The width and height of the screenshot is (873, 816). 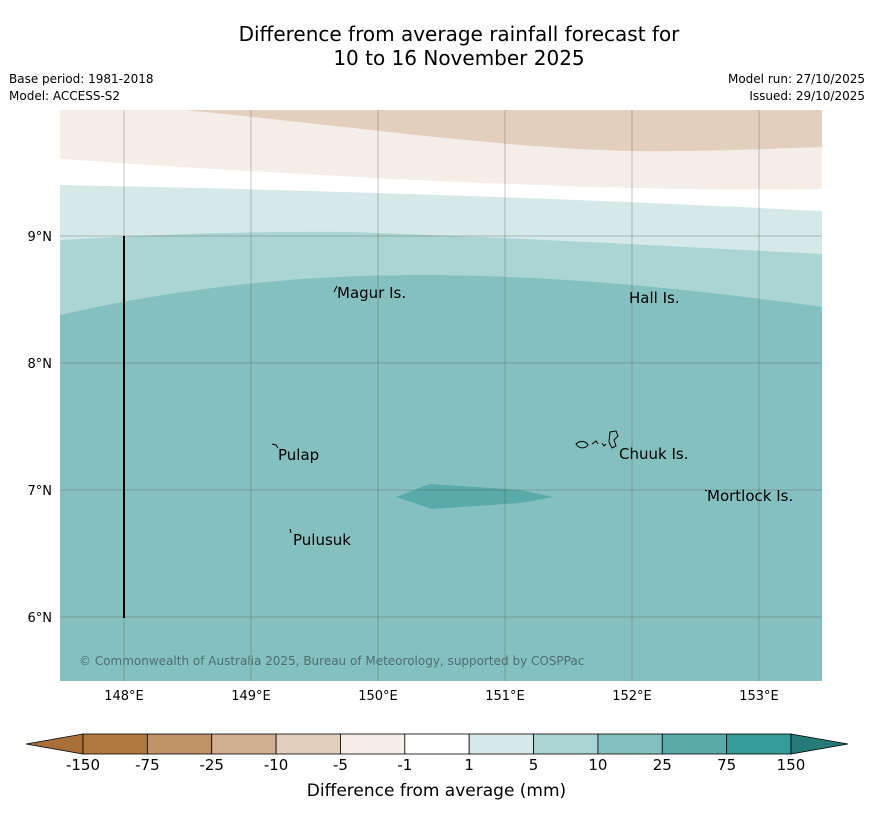 I want to click on lon-label-151: 151°E, so click(x=505, y=696).